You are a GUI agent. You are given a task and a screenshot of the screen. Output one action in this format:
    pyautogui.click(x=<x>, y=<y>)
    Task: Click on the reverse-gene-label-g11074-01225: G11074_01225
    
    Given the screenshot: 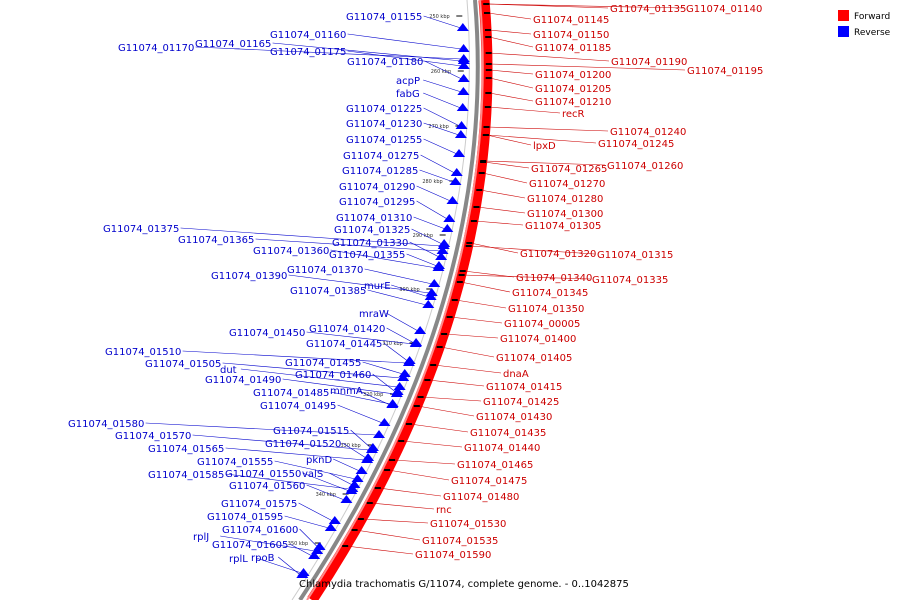 What is the action you would take?
    pyautogui.click(x=384, y=109)
    